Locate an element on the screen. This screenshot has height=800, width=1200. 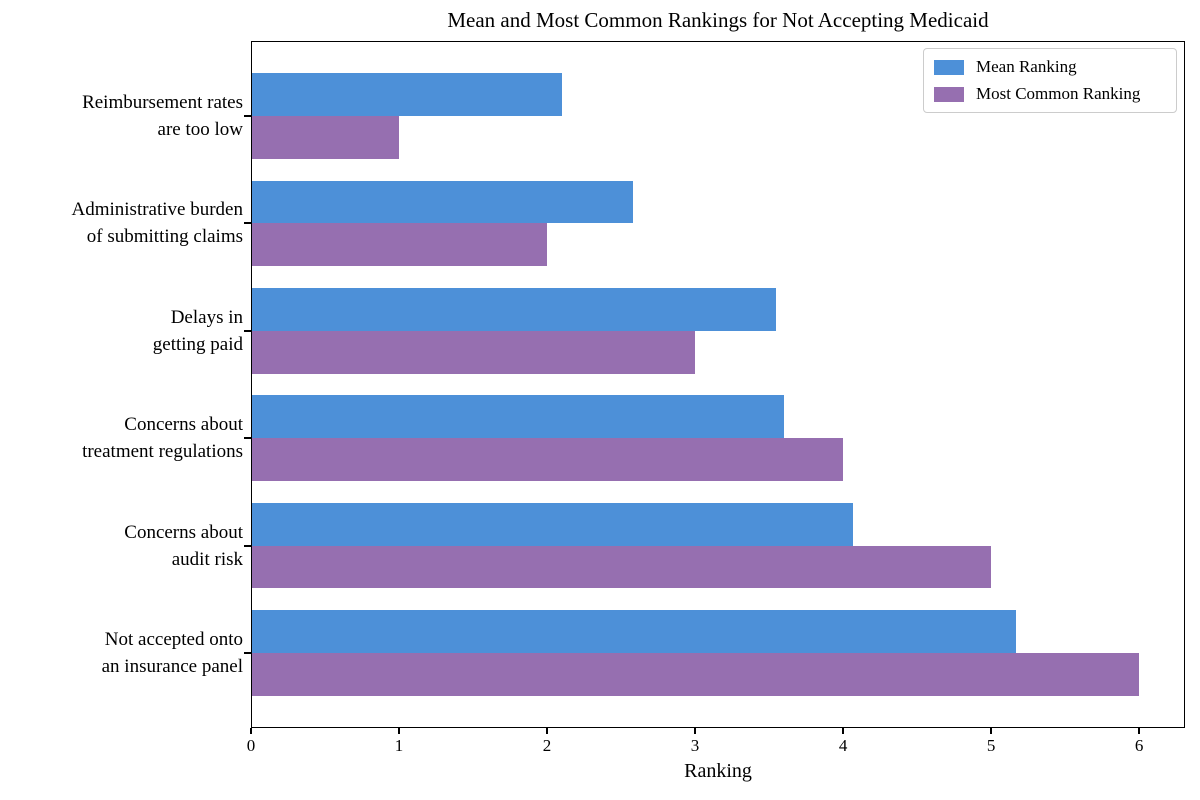
legend-label-most-common-ranking: Most Common Ranking is located at coordinates (1058, 93).